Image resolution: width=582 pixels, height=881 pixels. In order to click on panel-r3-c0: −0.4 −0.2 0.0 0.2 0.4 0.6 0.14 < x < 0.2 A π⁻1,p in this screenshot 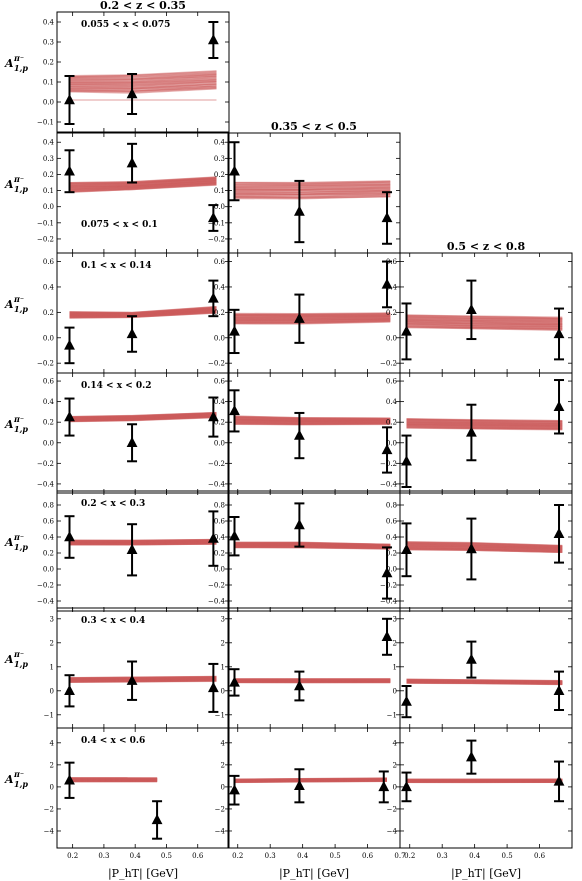, I will do `click(117, 433)`.